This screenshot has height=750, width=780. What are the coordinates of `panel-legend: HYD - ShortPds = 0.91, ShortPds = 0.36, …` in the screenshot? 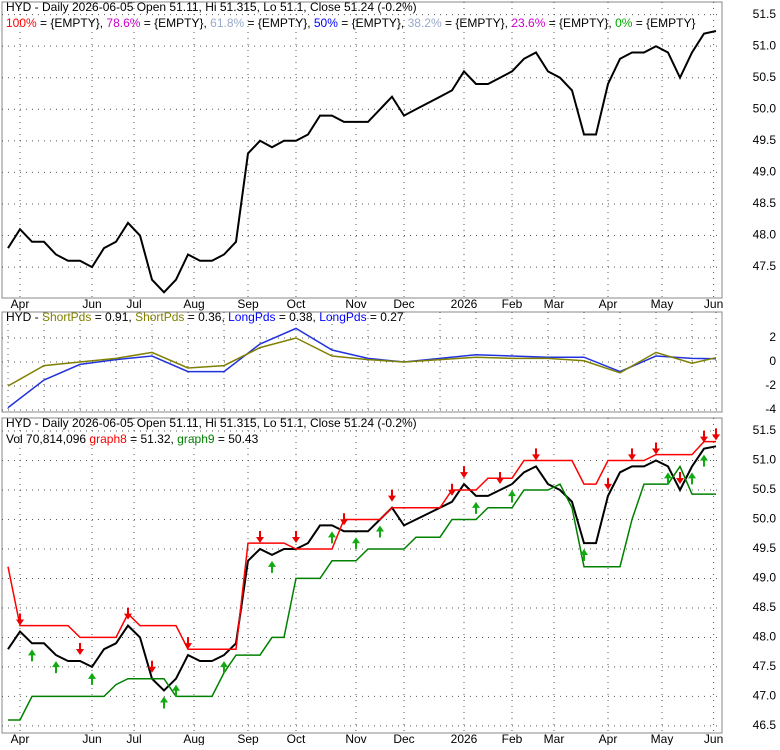 It's located at (205, 317).